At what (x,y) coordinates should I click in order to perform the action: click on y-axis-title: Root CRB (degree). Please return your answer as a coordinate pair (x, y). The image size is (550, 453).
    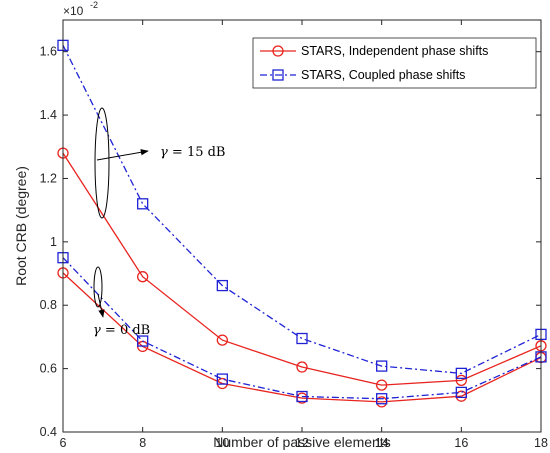
    Looking at the image, I should click on (21, 226).